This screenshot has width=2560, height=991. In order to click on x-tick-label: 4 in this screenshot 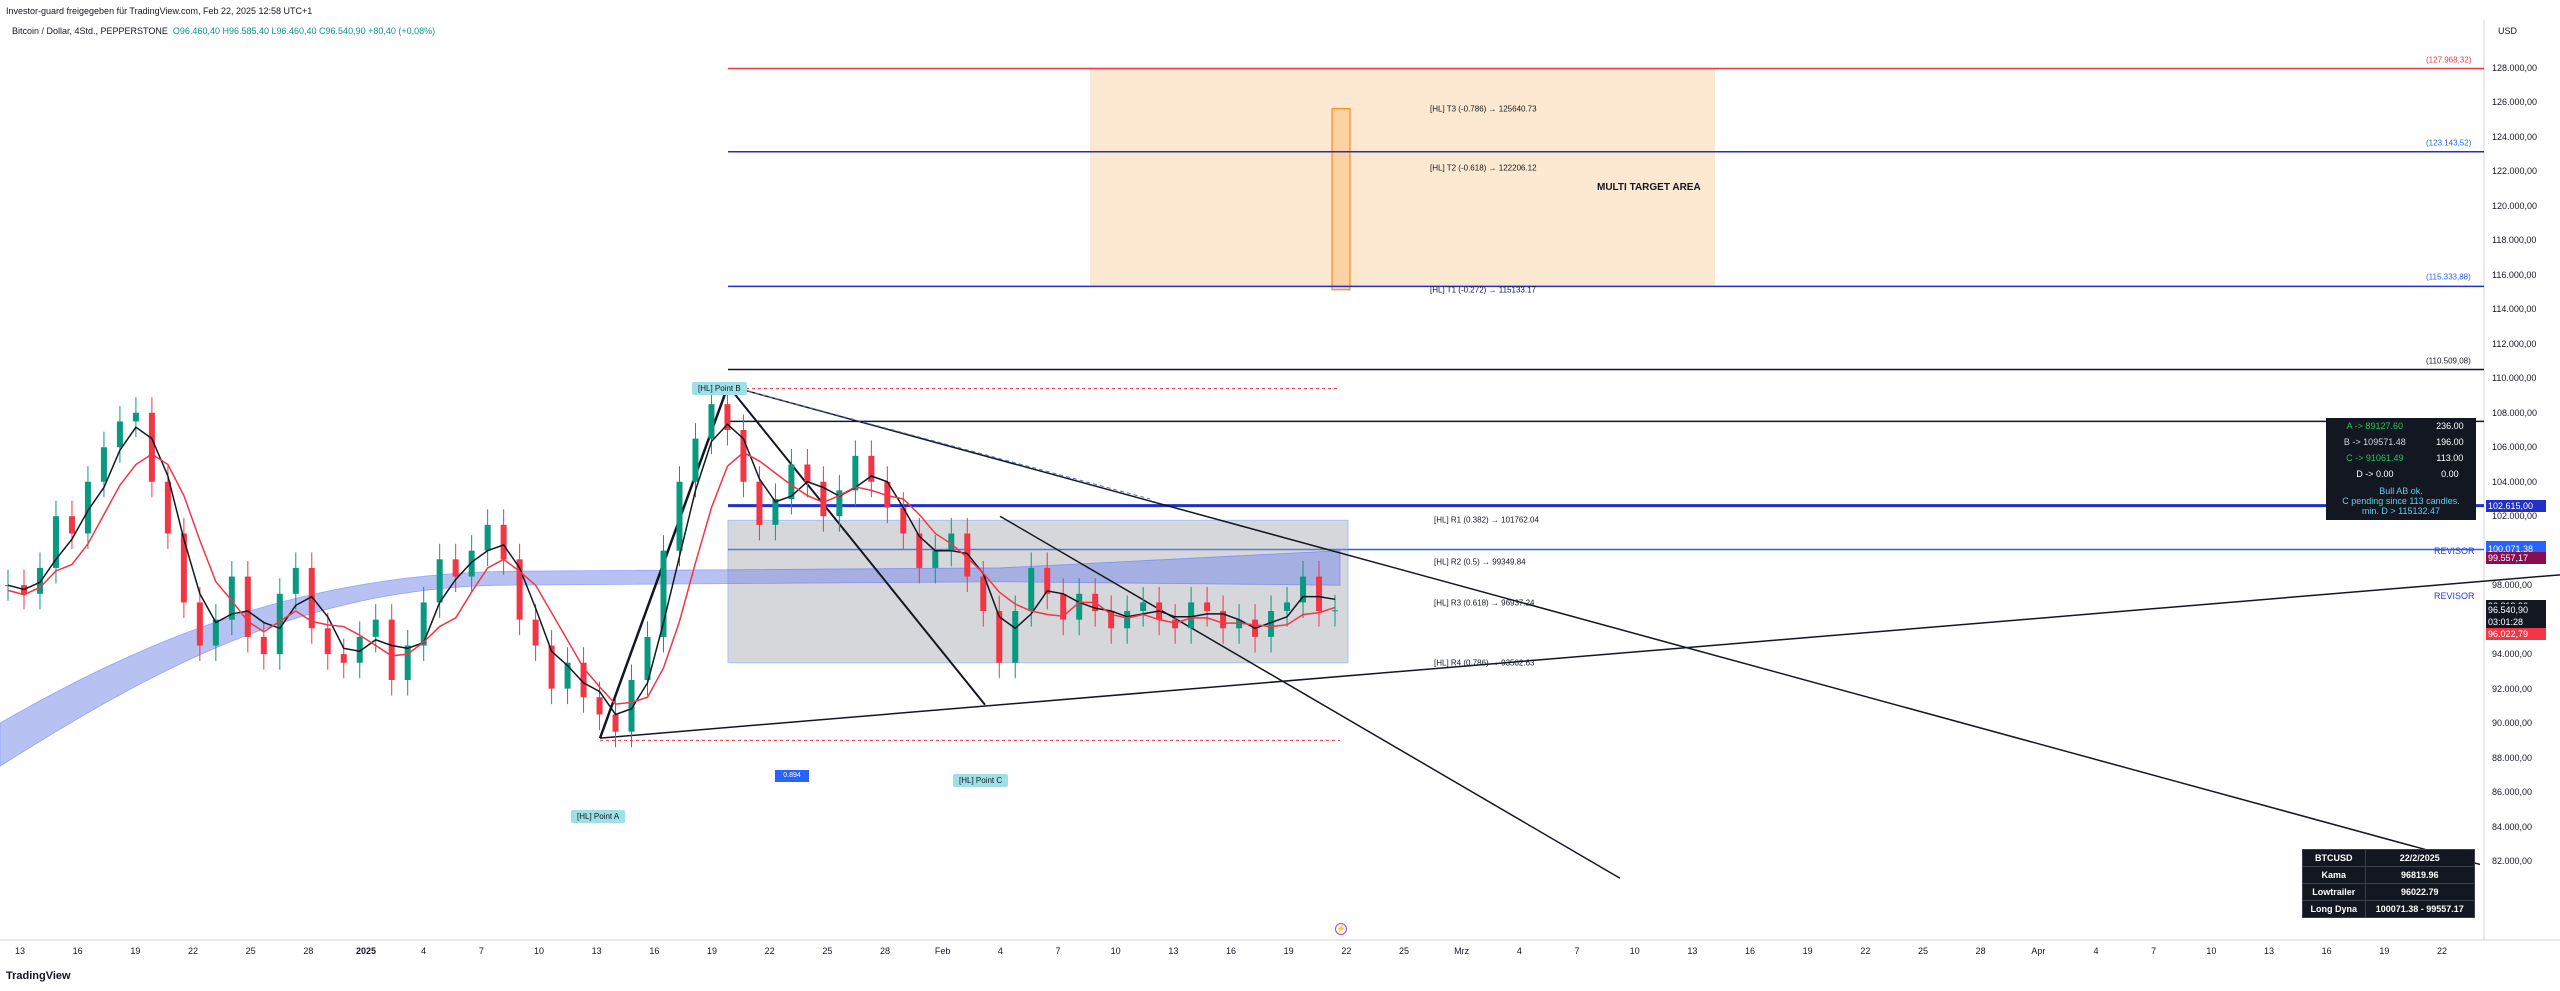, I will do `click(1519, 951)`.